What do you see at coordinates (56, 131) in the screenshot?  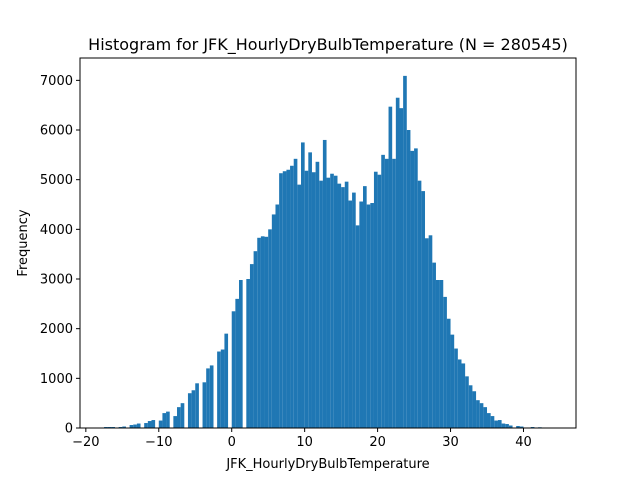 I see `y-tick-label: 6000` at bounding box center [56, 131].